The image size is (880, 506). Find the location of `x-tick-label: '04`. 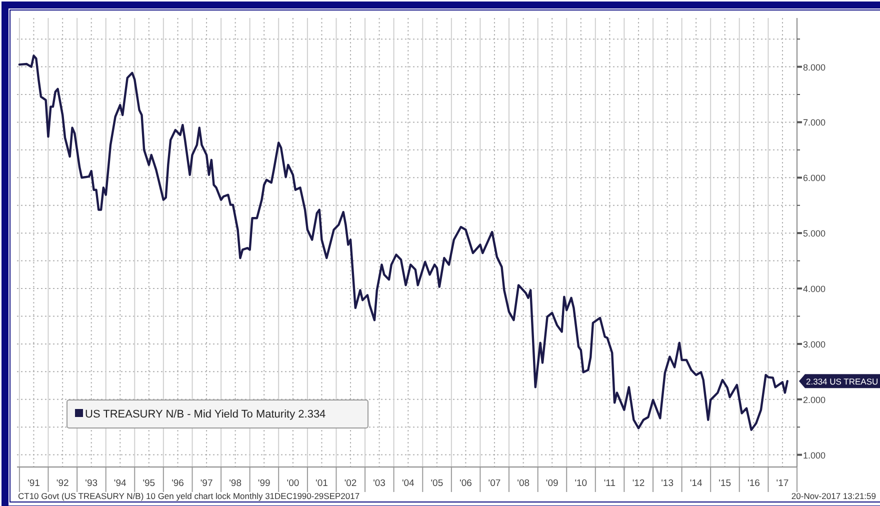

x-tick-label: '04 is located at coordinates (408, 483).